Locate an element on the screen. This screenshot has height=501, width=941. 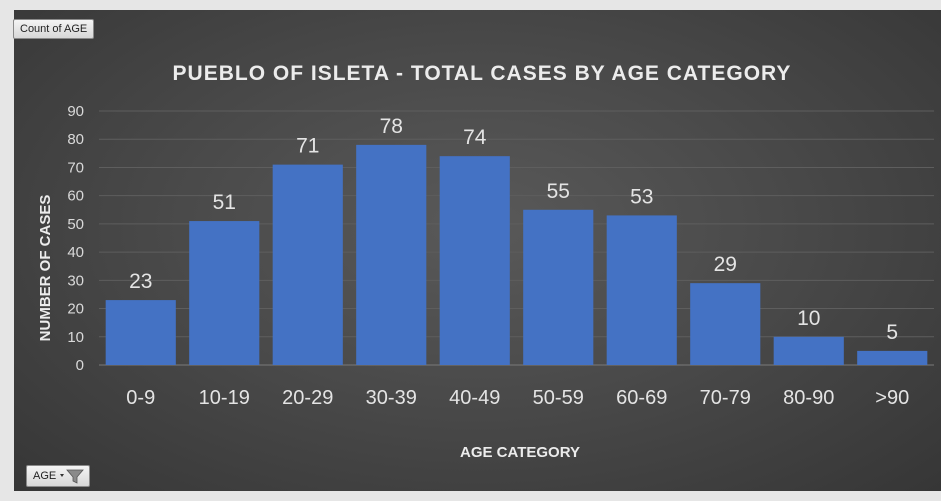
x-axis-title: AGE CATEGORY is located at coordinates (520, 452).